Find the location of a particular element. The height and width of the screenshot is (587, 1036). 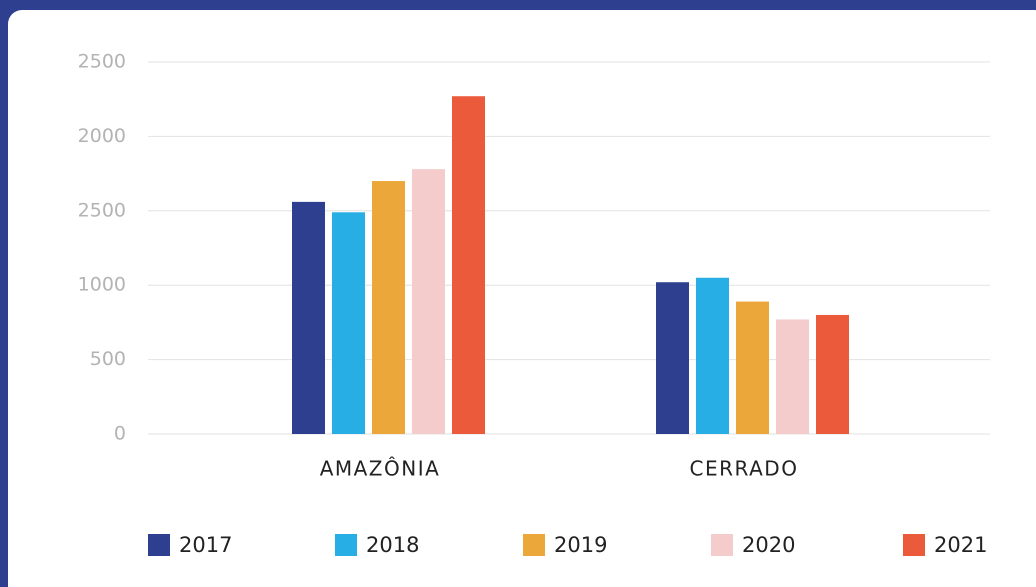

legend-label: 2018 is located at coordinates (392, 545).